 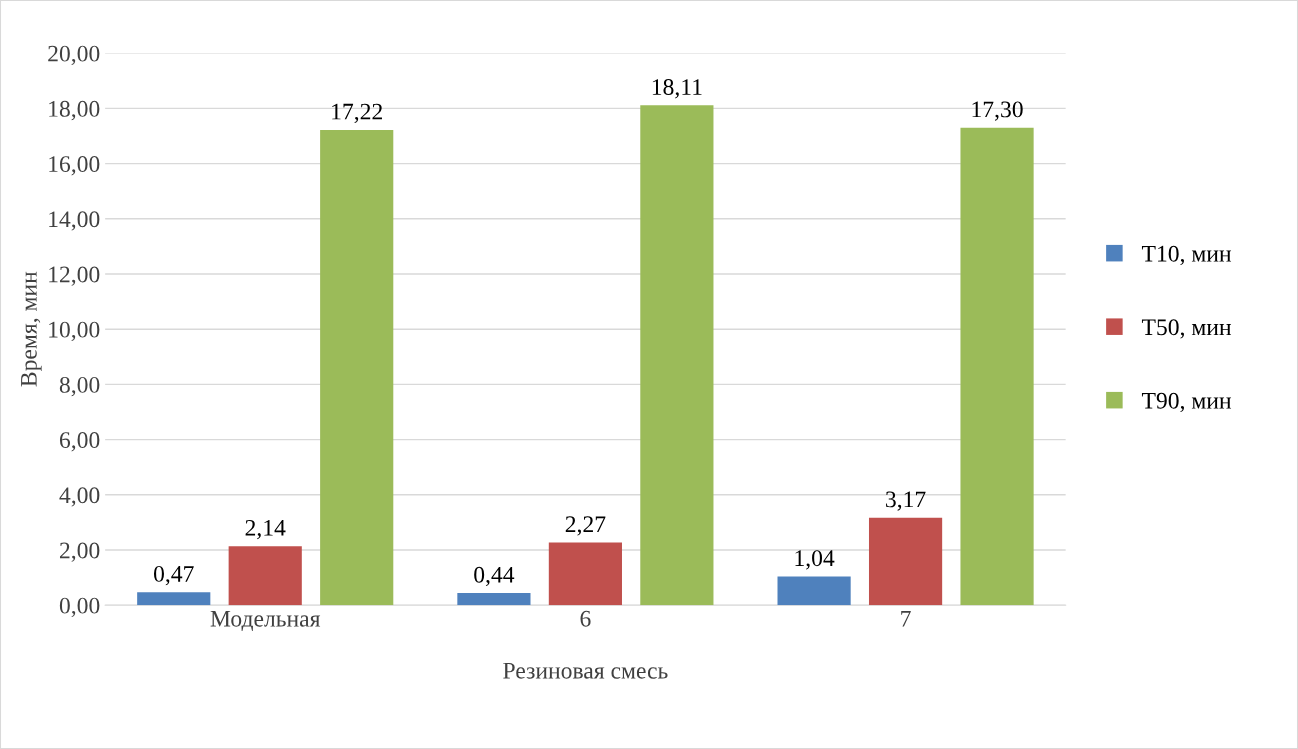 I want to click on y-tick-label: 18,00, so click(x=74, y=110).